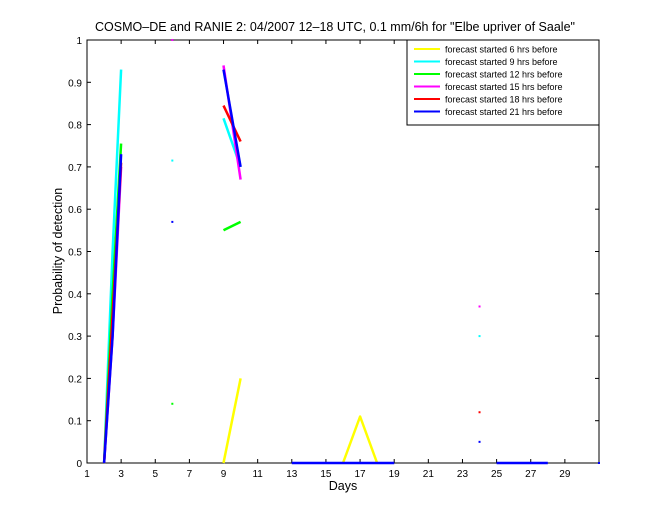 The width and height of the screenshot is (660, 520). Describe the element at coordinates (395, 474) in the screenshot. I see `x-tick-label: 19` at that location.